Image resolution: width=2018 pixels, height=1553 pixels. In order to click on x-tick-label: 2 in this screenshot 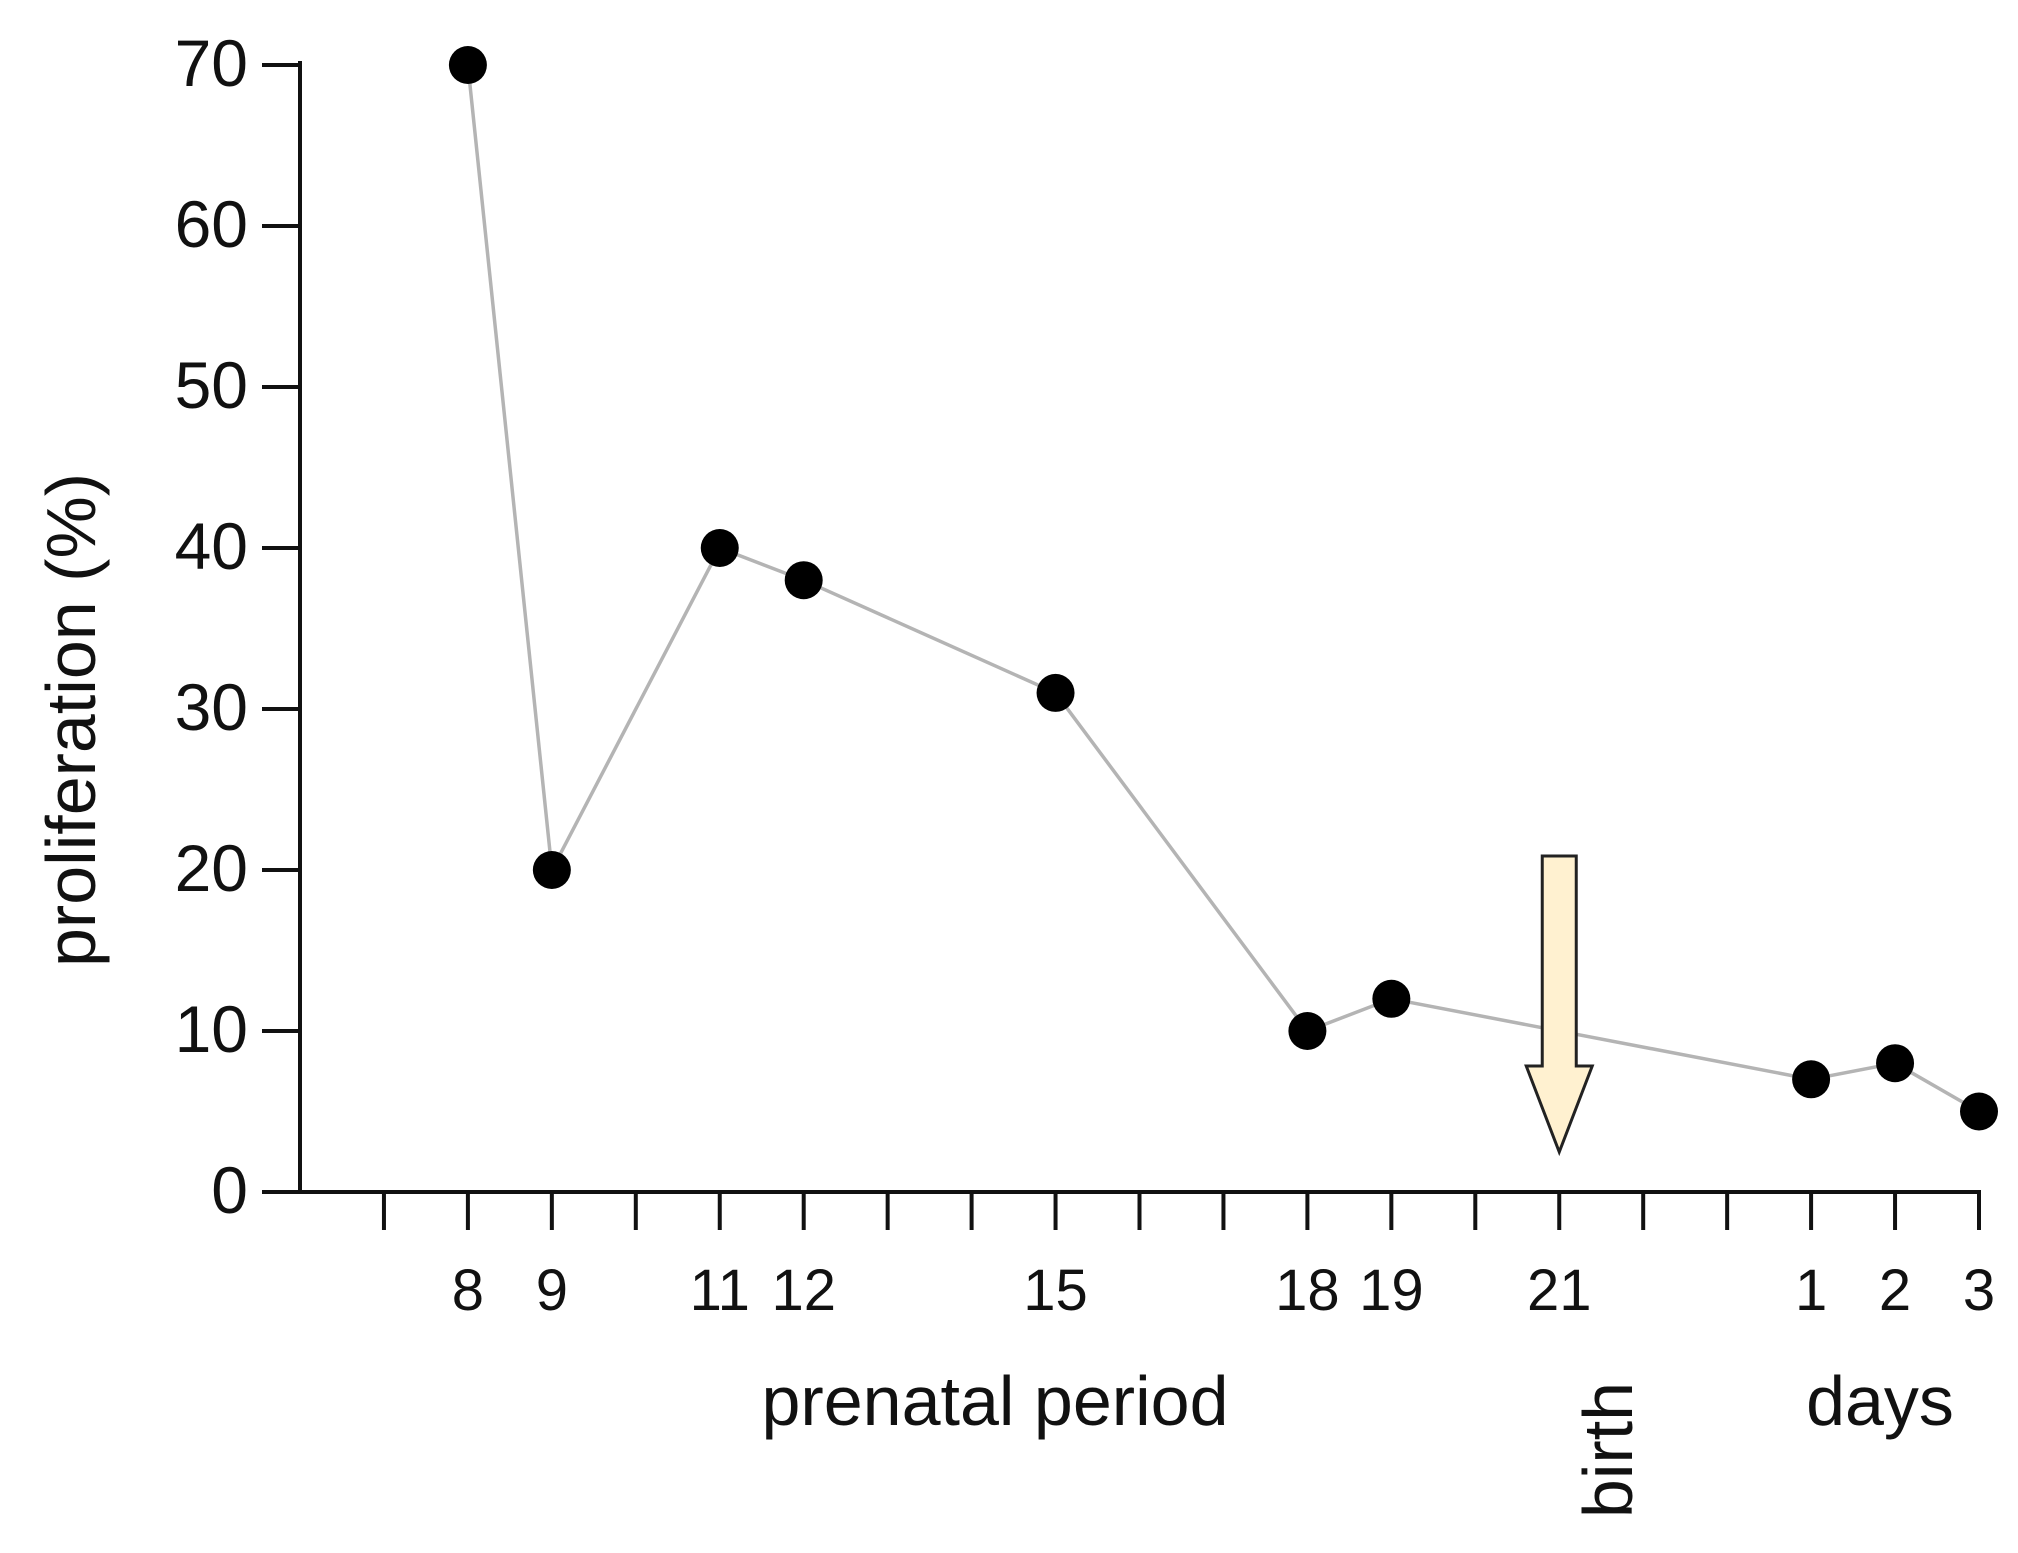, I will do `click(1895, 1290)`.